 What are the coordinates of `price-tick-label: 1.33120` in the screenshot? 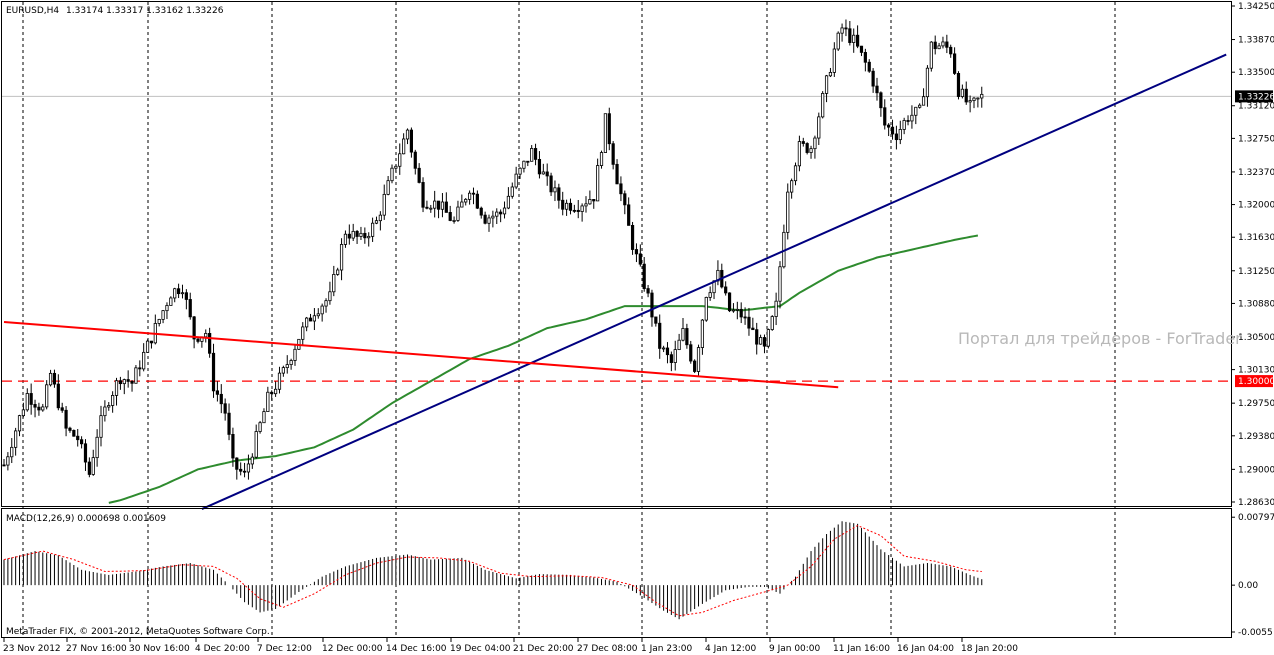 It's located at (1256, 107).